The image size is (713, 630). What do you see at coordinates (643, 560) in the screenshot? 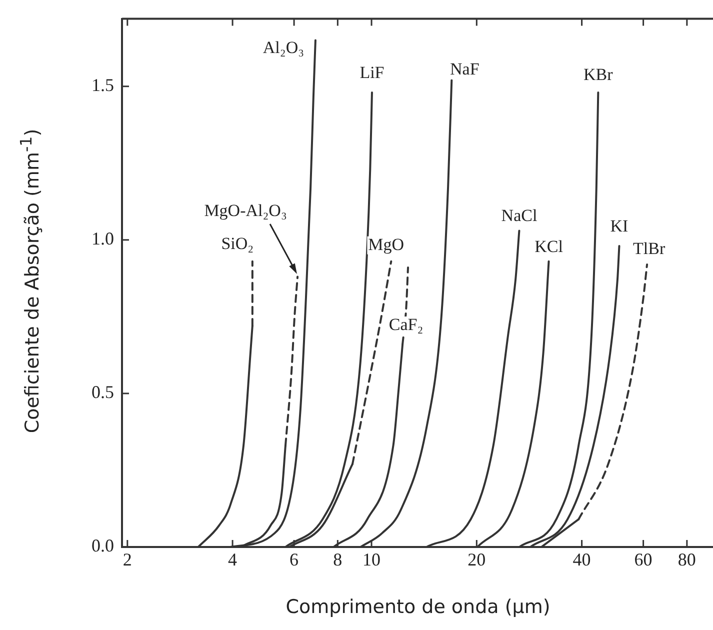
I see `x-tick-label: 60` at bounding box center [643, 560].